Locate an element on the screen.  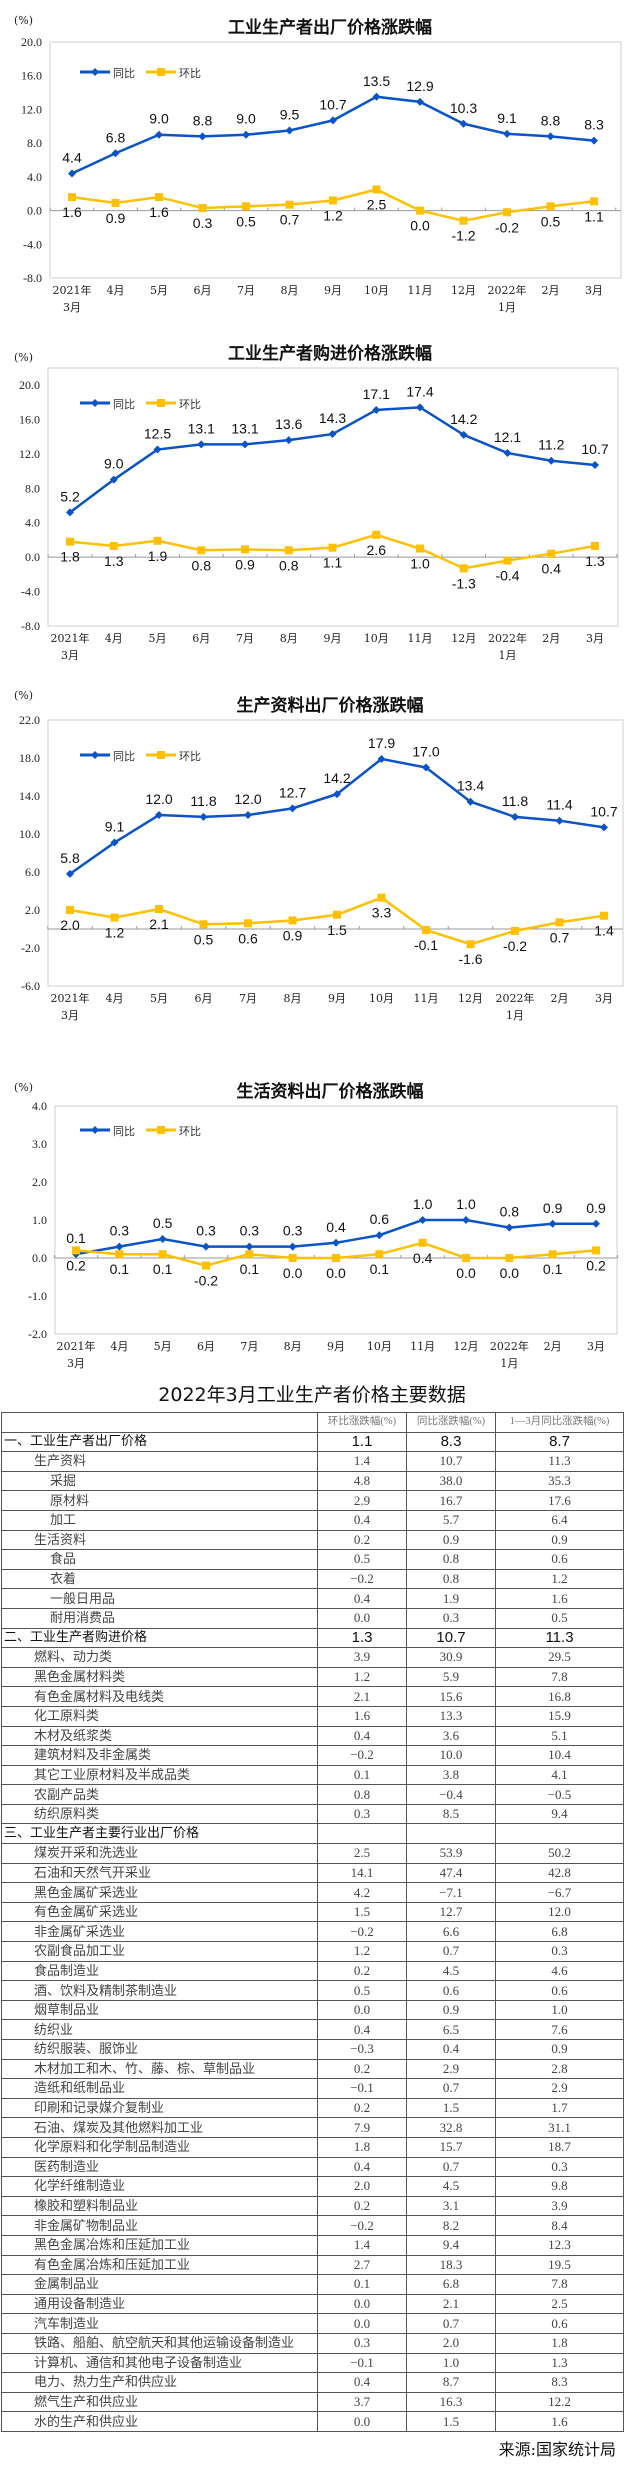
row-label: 食品制造业 is located at coordinates (159, 1971).